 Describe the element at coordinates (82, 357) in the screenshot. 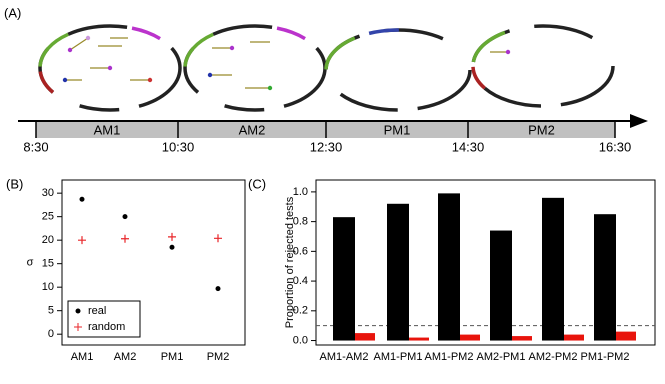

I see `x-tick-label: AM1` at that location.